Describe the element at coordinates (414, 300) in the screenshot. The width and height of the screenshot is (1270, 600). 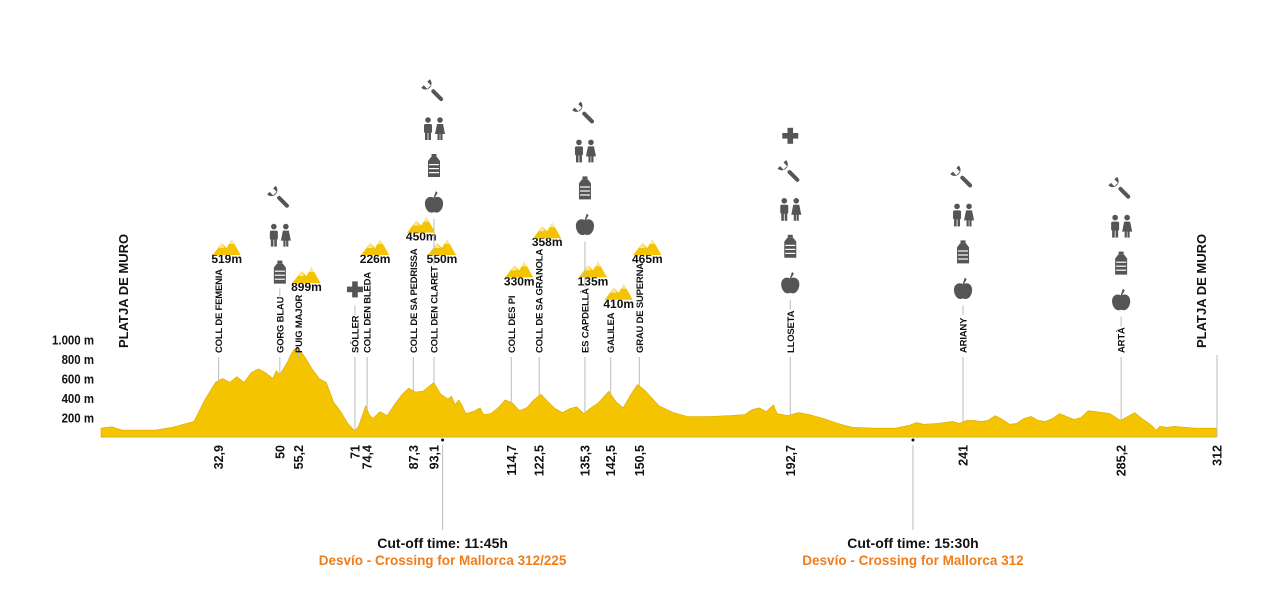
I see `waypoint-name: COLL DE SA PEDRISSA` at that location.